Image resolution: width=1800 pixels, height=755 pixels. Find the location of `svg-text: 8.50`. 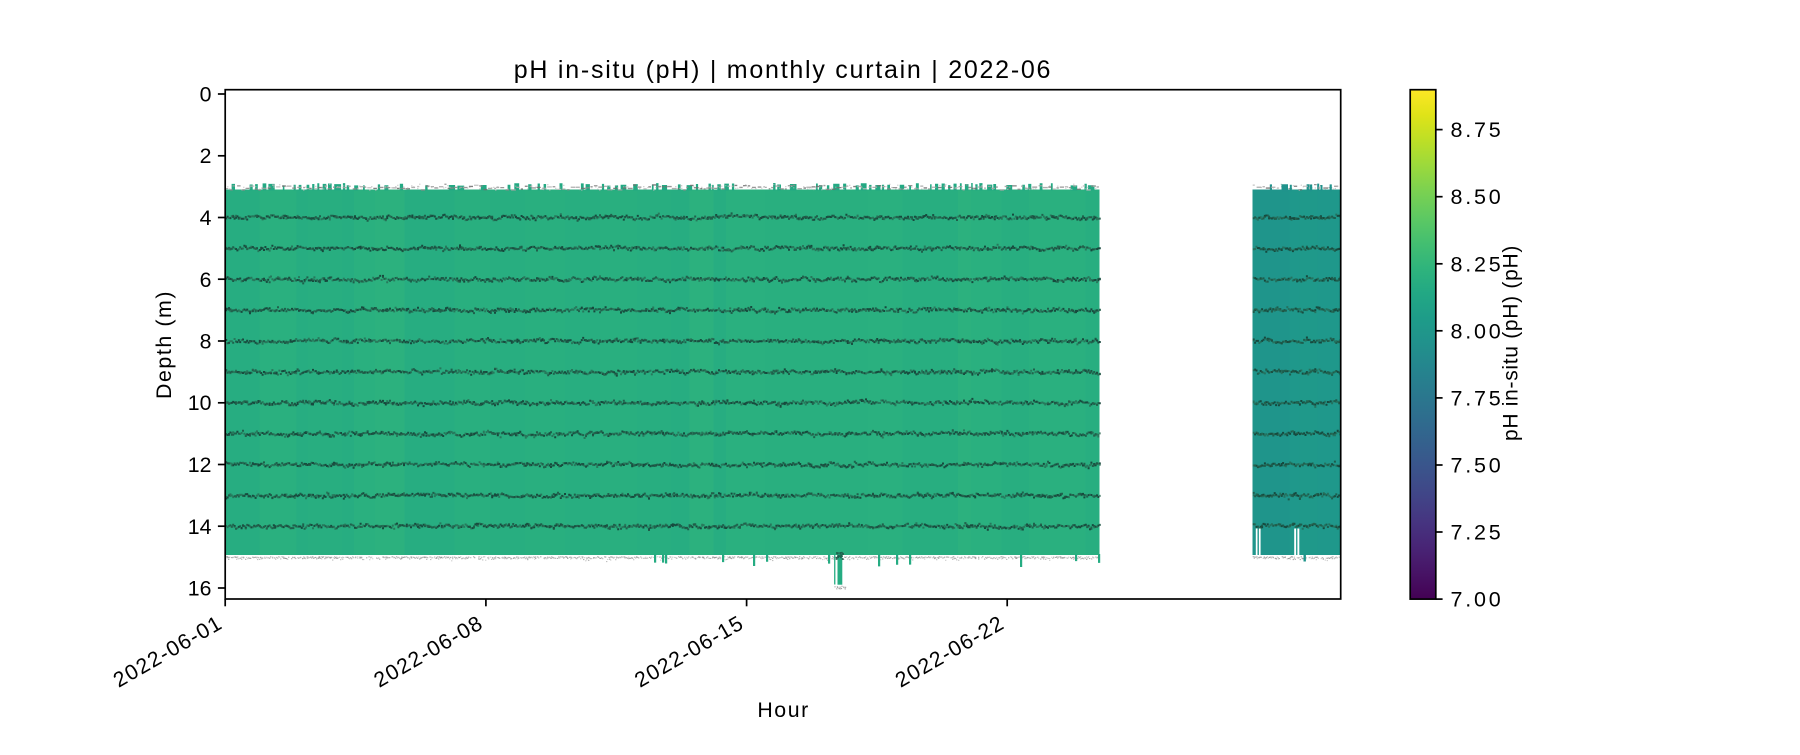

svg-text: 8.50 is located at coordinates (1477, 197).